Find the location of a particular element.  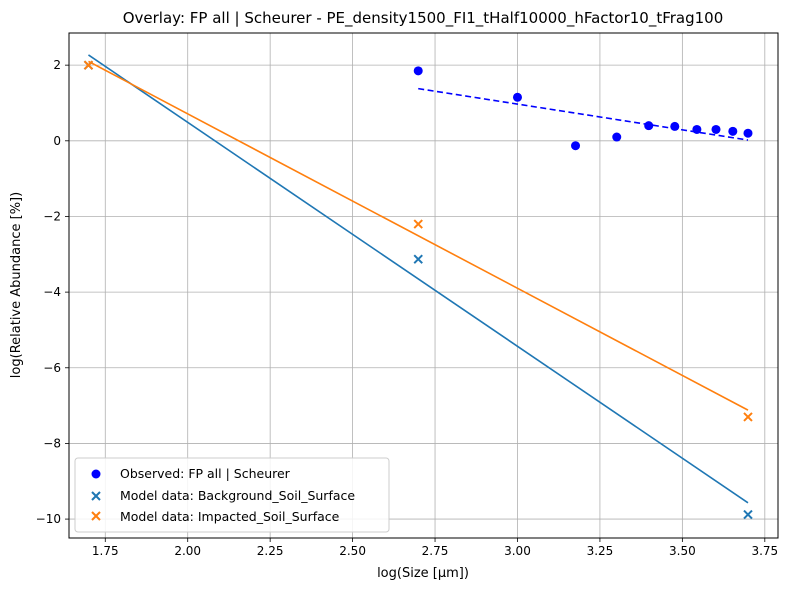

y-tick-label: −8 is located at coordinates (52, 443).